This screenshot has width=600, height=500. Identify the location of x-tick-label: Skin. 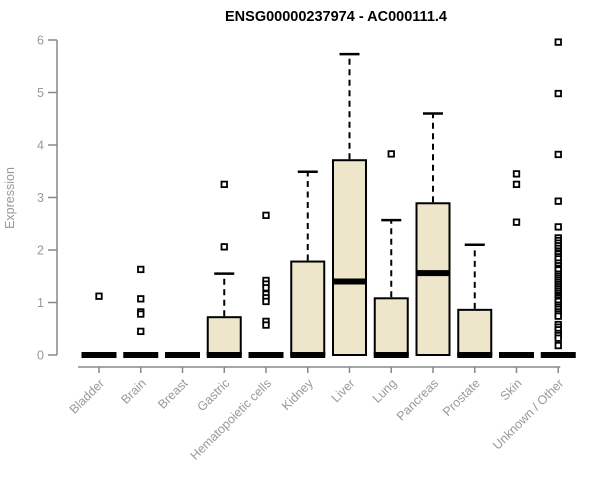
(511, 389).